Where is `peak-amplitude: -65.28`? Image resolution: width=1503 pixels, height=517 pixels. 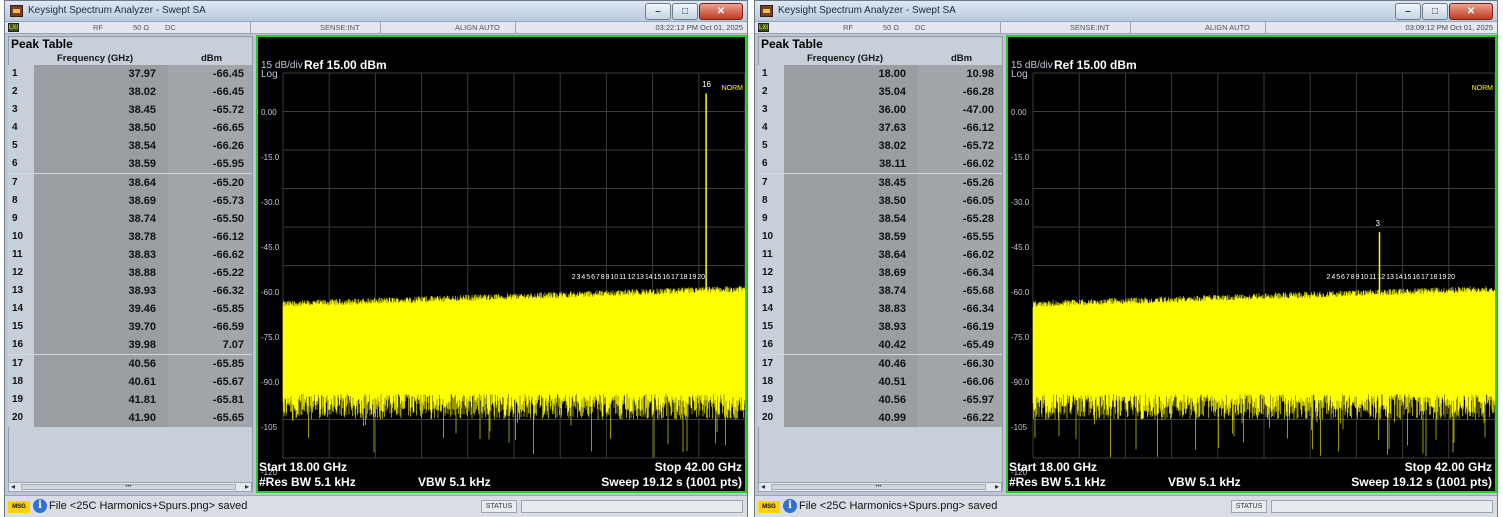
peak-amplitude: -65.28 is located at coordinates (960, 218).